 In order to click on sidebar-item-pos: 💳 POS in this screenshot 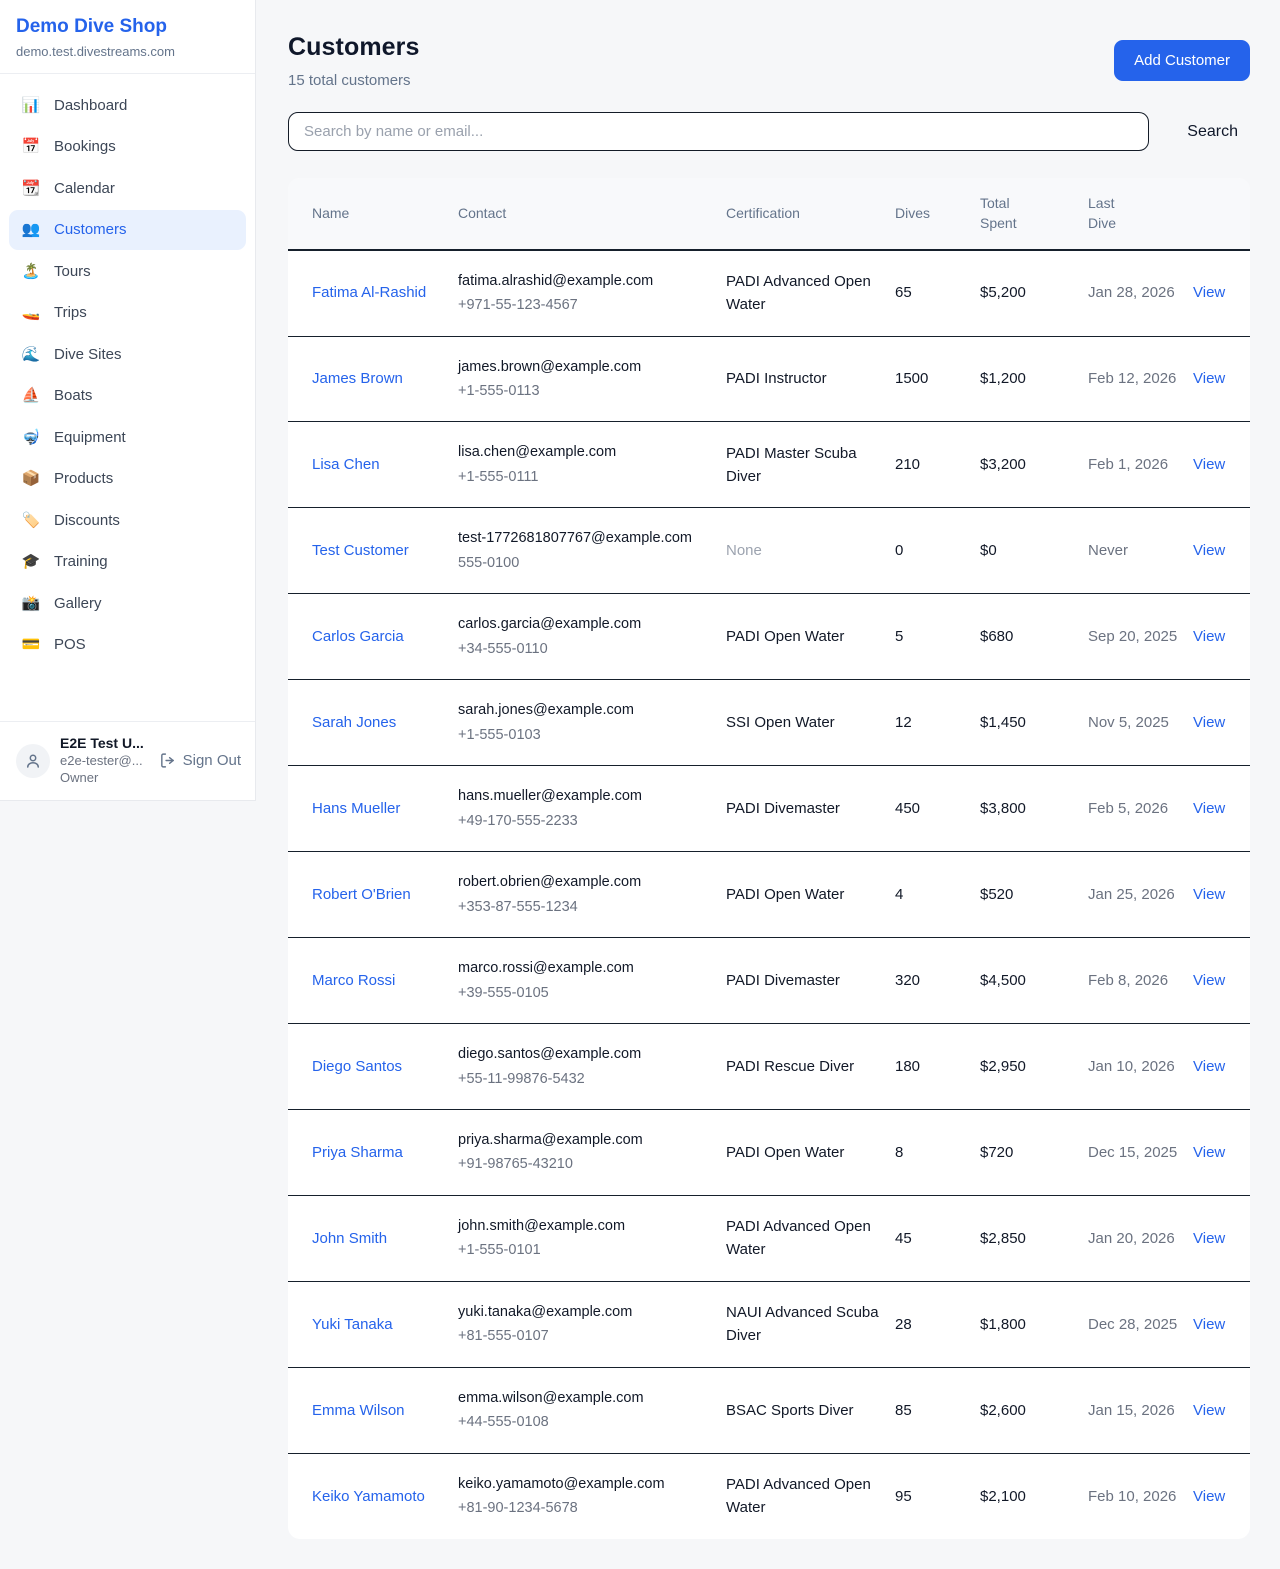, I will do `click(127, 645)`.